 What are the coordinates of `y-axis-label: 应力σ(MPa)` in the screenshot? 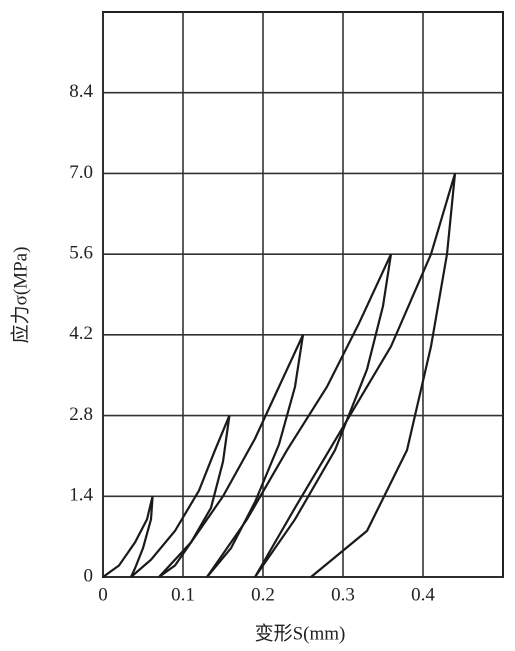 It's located at (20, 295).